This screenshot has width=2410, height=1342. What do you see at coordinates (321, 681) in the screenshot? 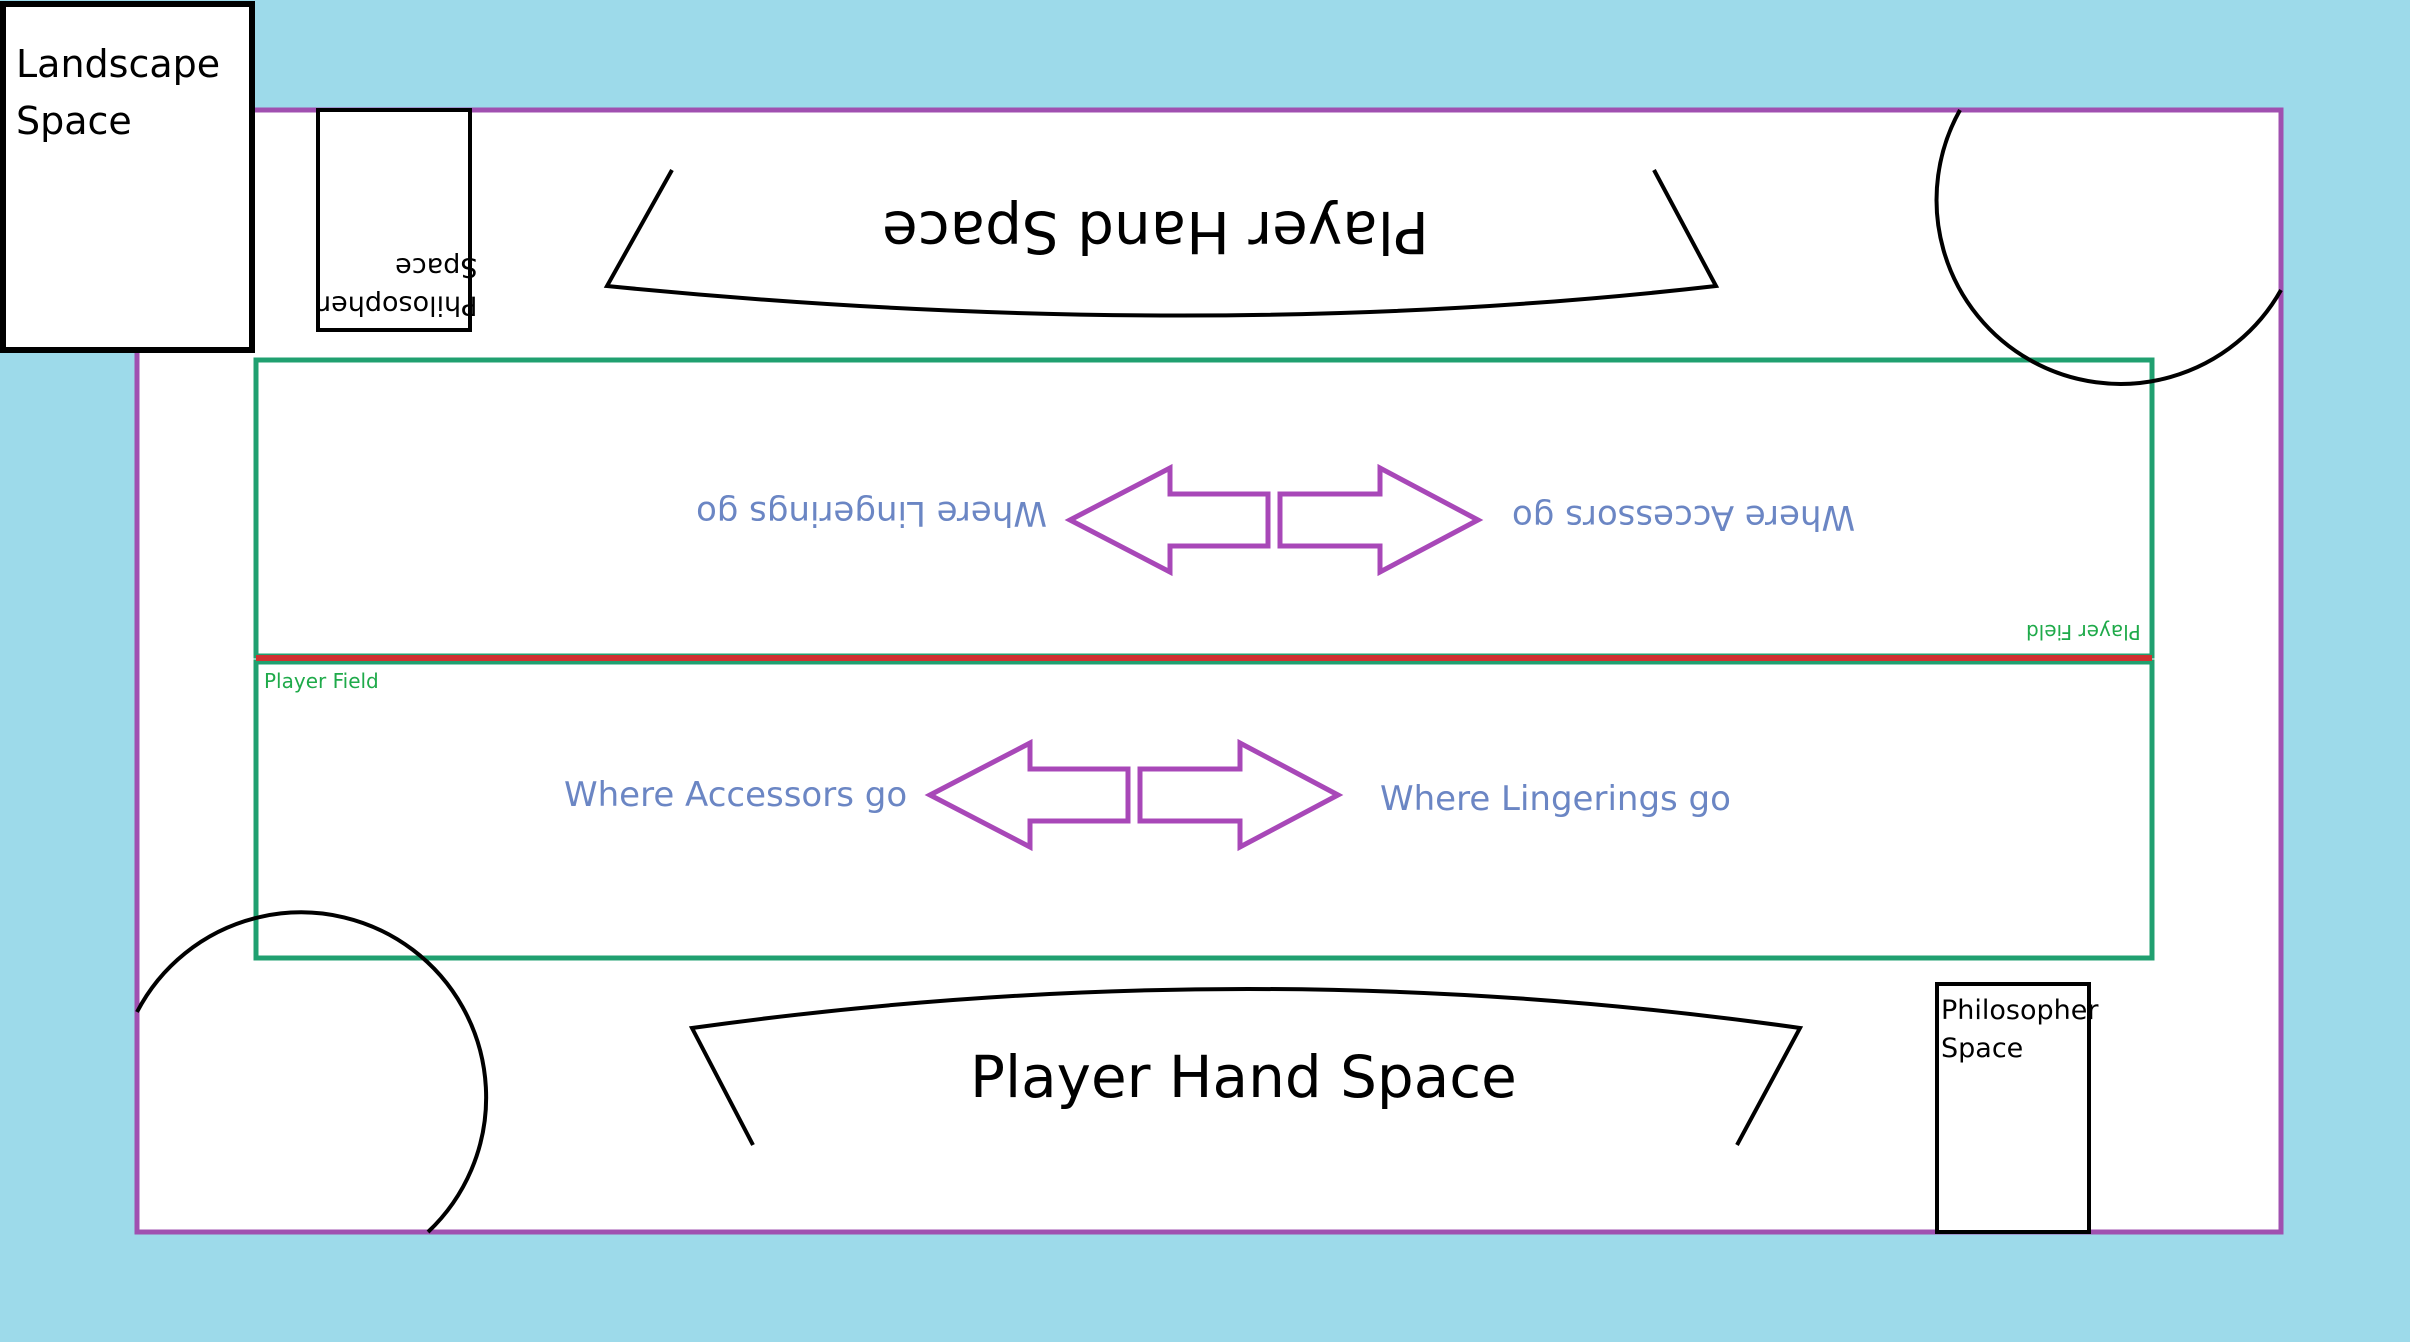
I see `player-field-label: Player Field` at bounding box center [321, 681].